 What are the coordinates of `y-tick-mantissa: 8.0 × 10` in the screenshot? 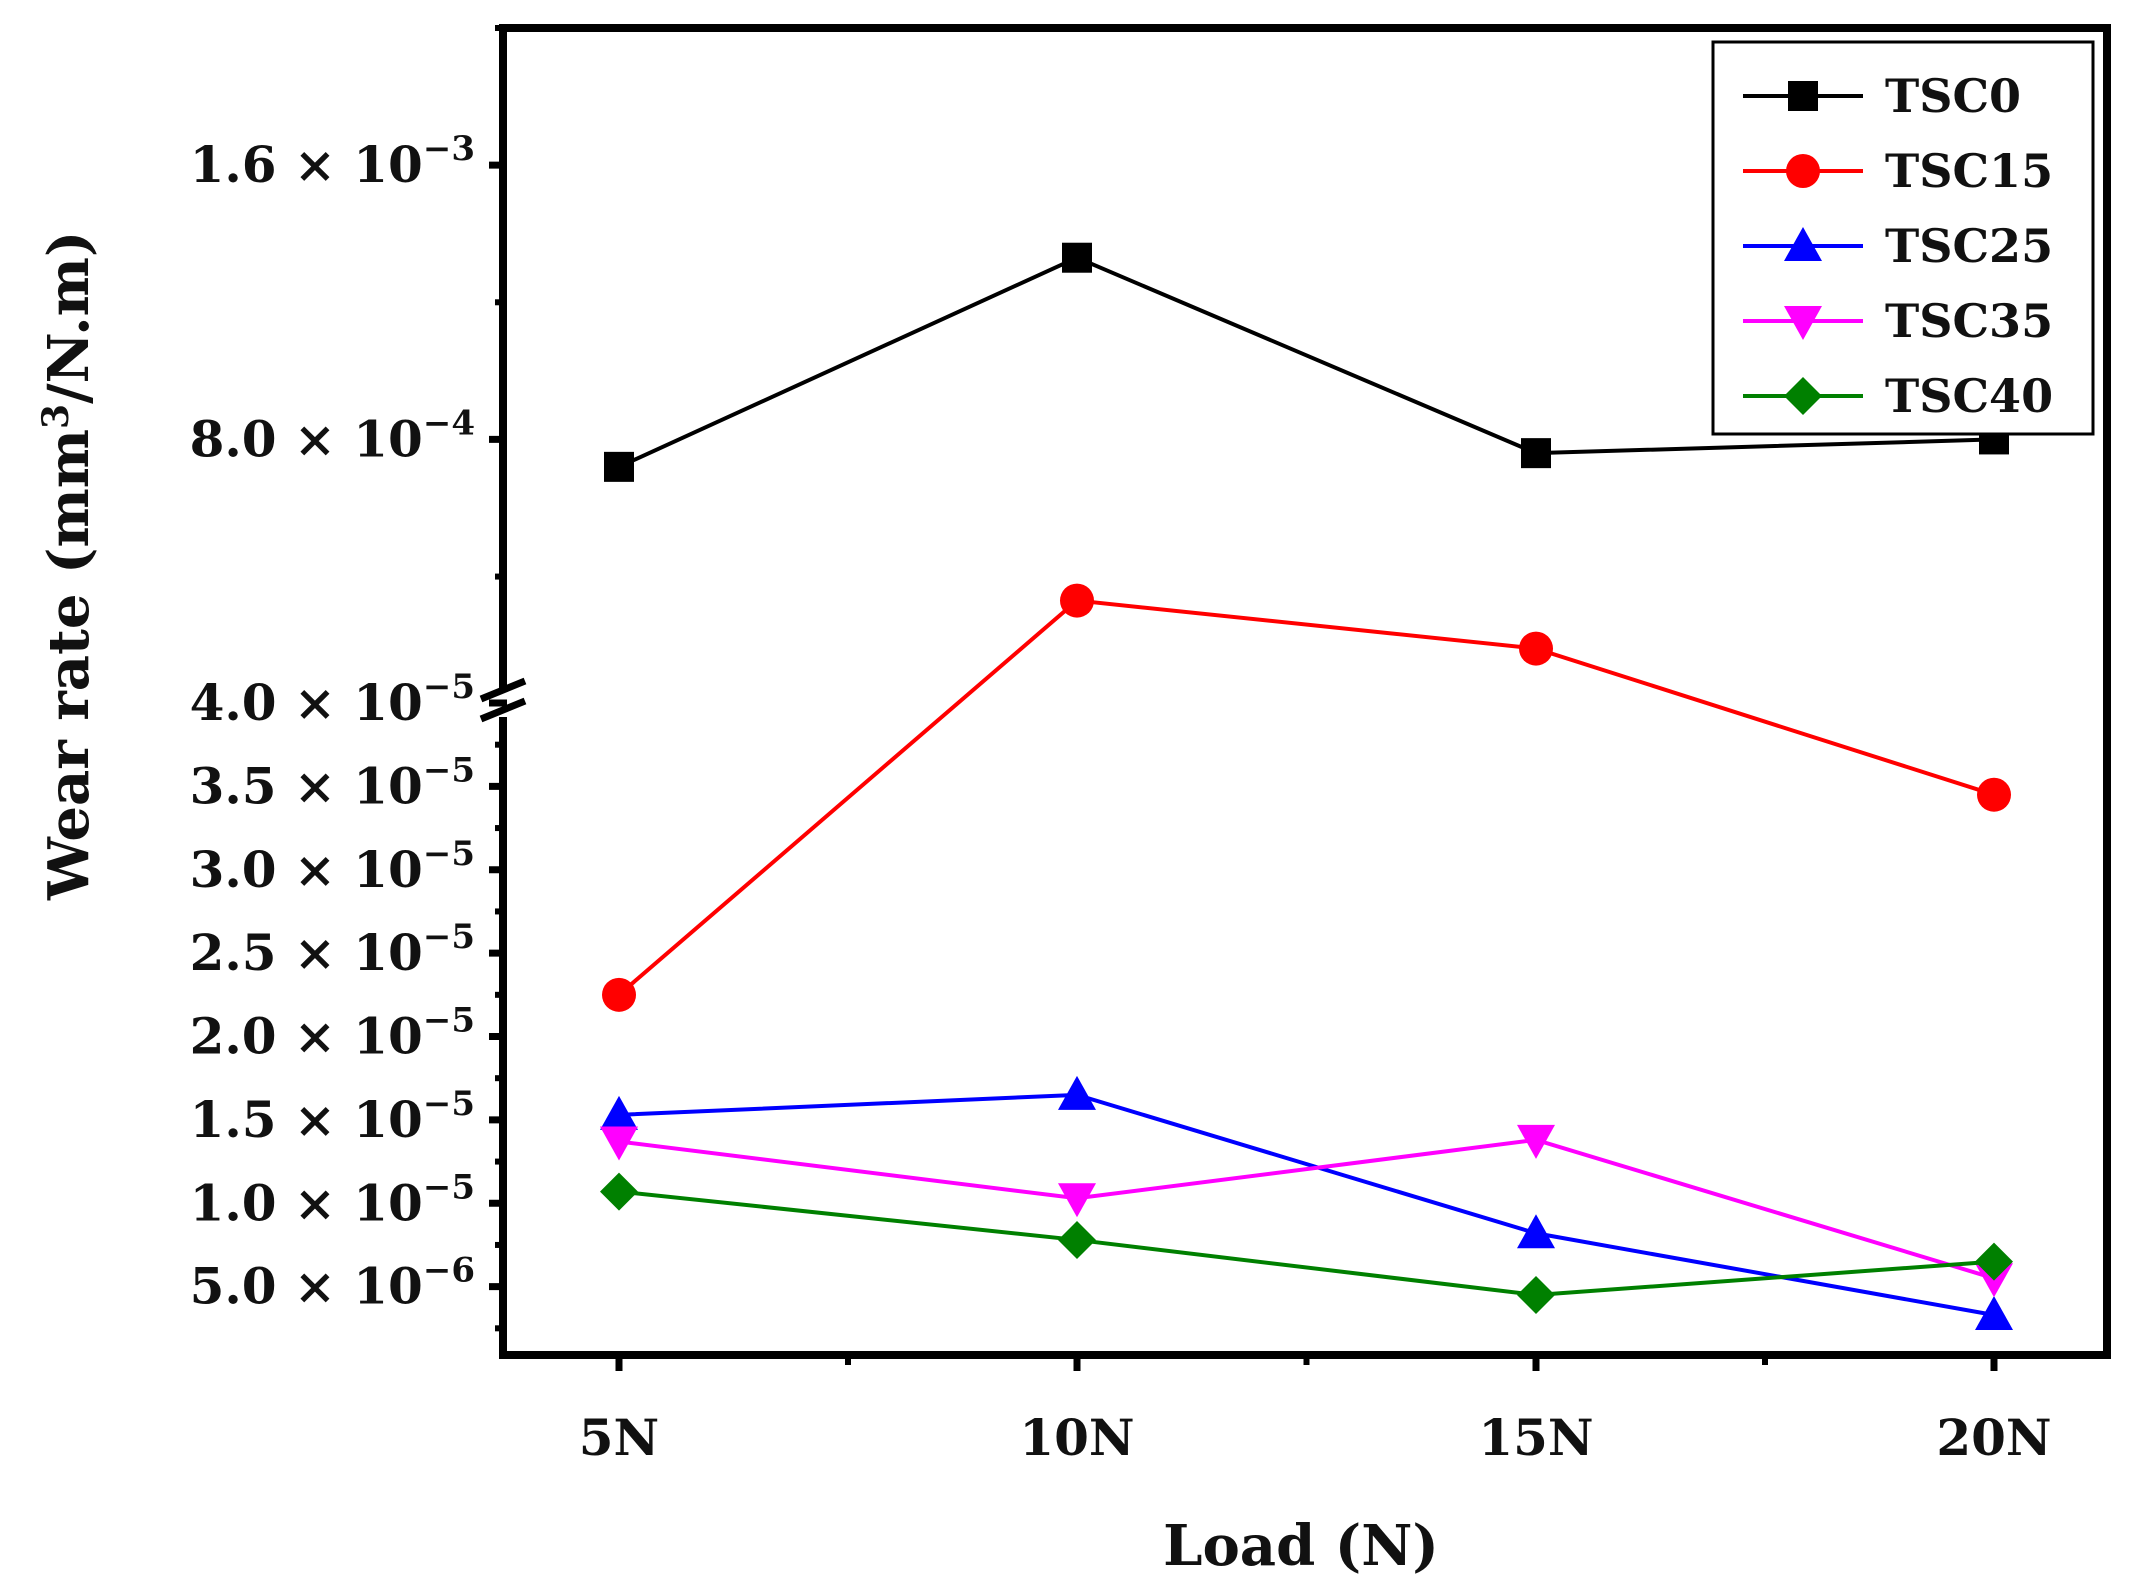 It's located at (306, 438).